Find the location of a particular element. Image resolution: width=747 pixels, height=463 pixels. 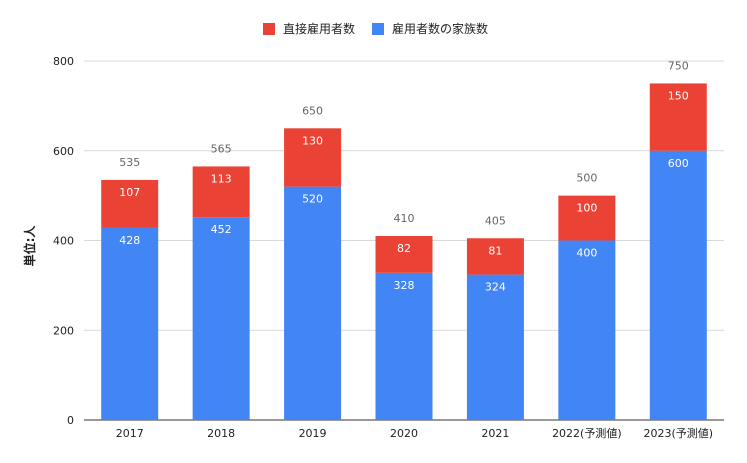

legend: 直接雇用者数 雇用者数の家族数 is located at coordinates (375, 28).